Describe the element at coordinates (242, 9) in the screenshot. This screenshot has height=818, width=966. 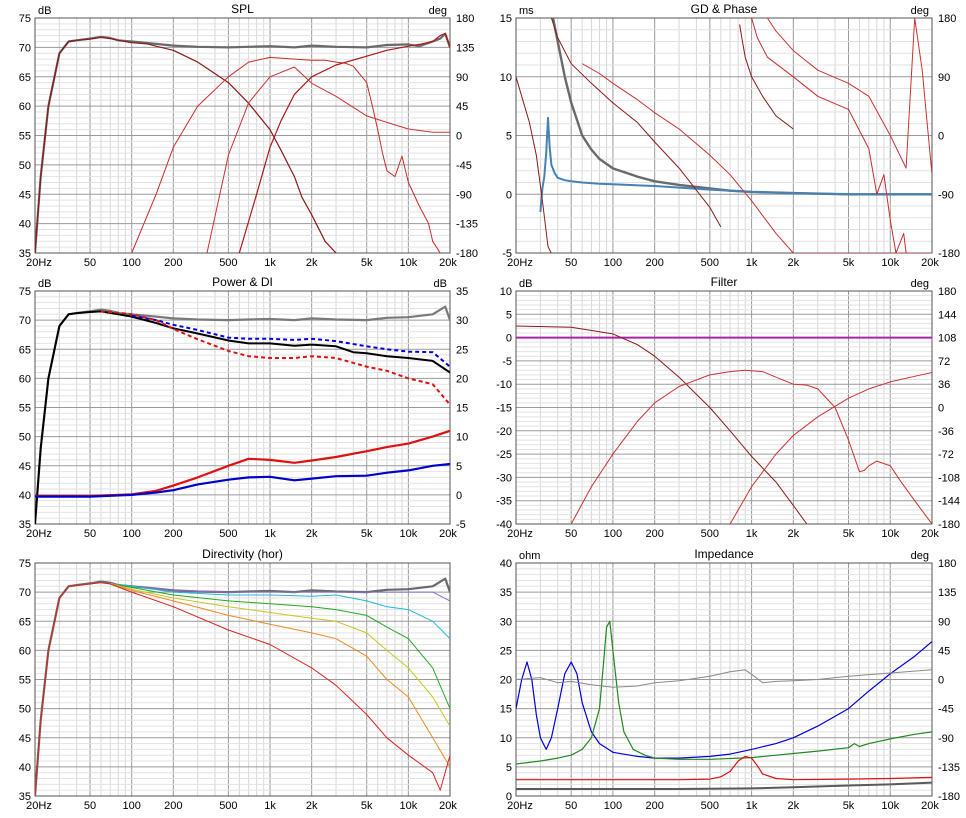
I see `chart-title: SPL` at that location.